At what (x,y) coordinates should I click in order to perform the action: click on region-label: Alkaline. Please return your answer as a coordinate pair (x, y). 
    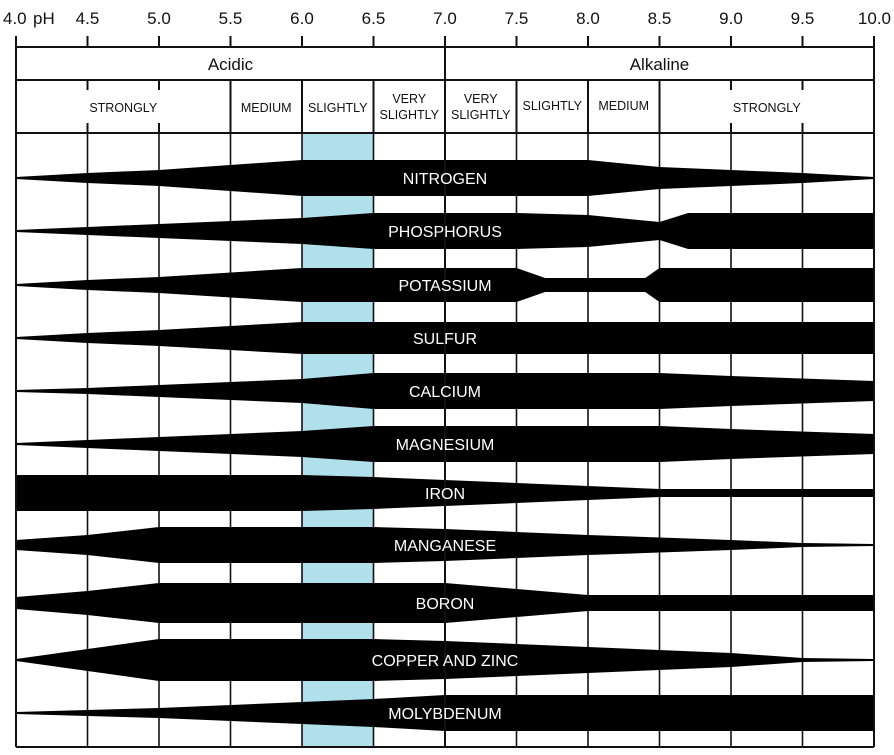
    Looking at the image, I should click on (660, 64).